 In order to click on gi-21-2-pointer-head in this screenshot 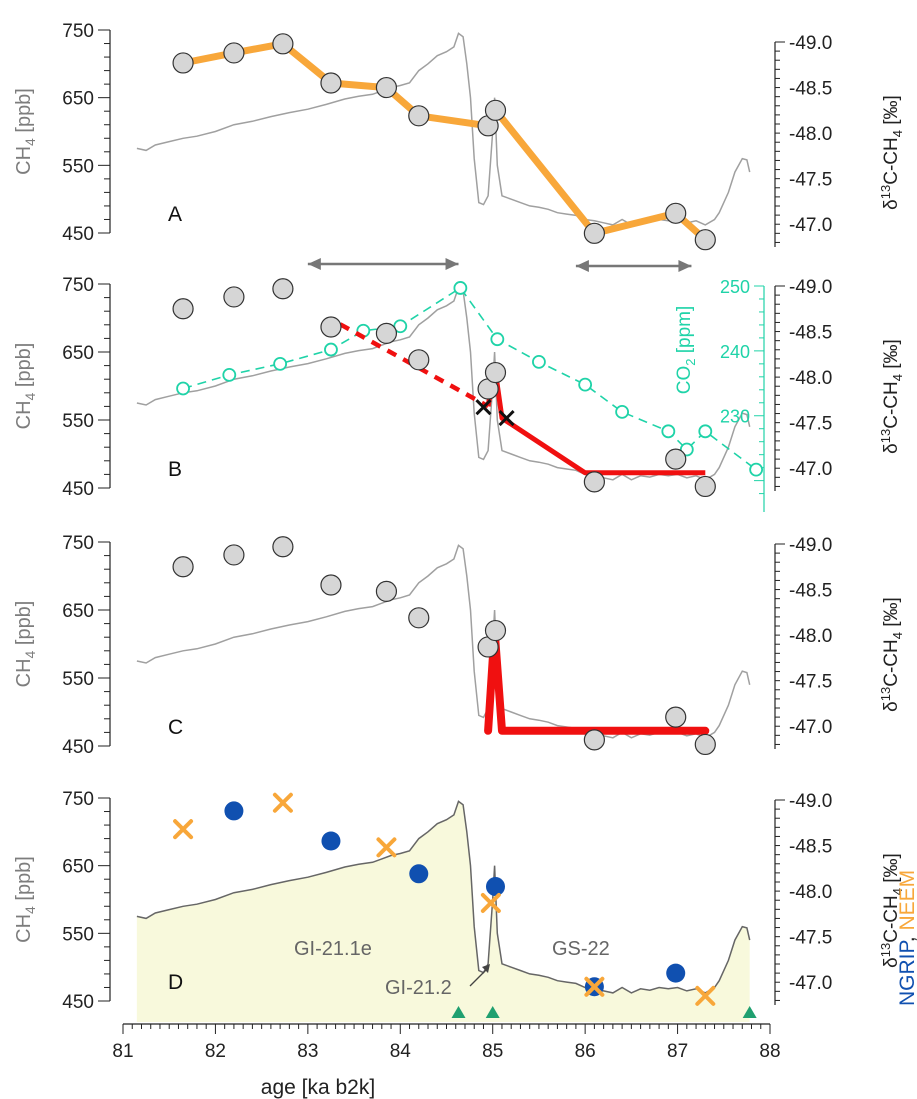, I will do `click(486, 968)`.